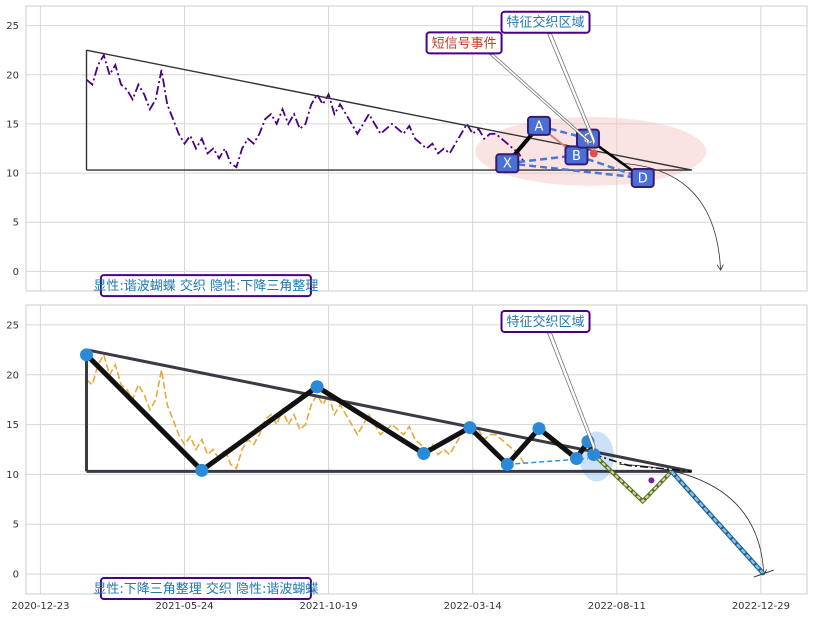  I want to click on panel-2-annotation-feature-zone: 特征交织区域, so click(546, 322).